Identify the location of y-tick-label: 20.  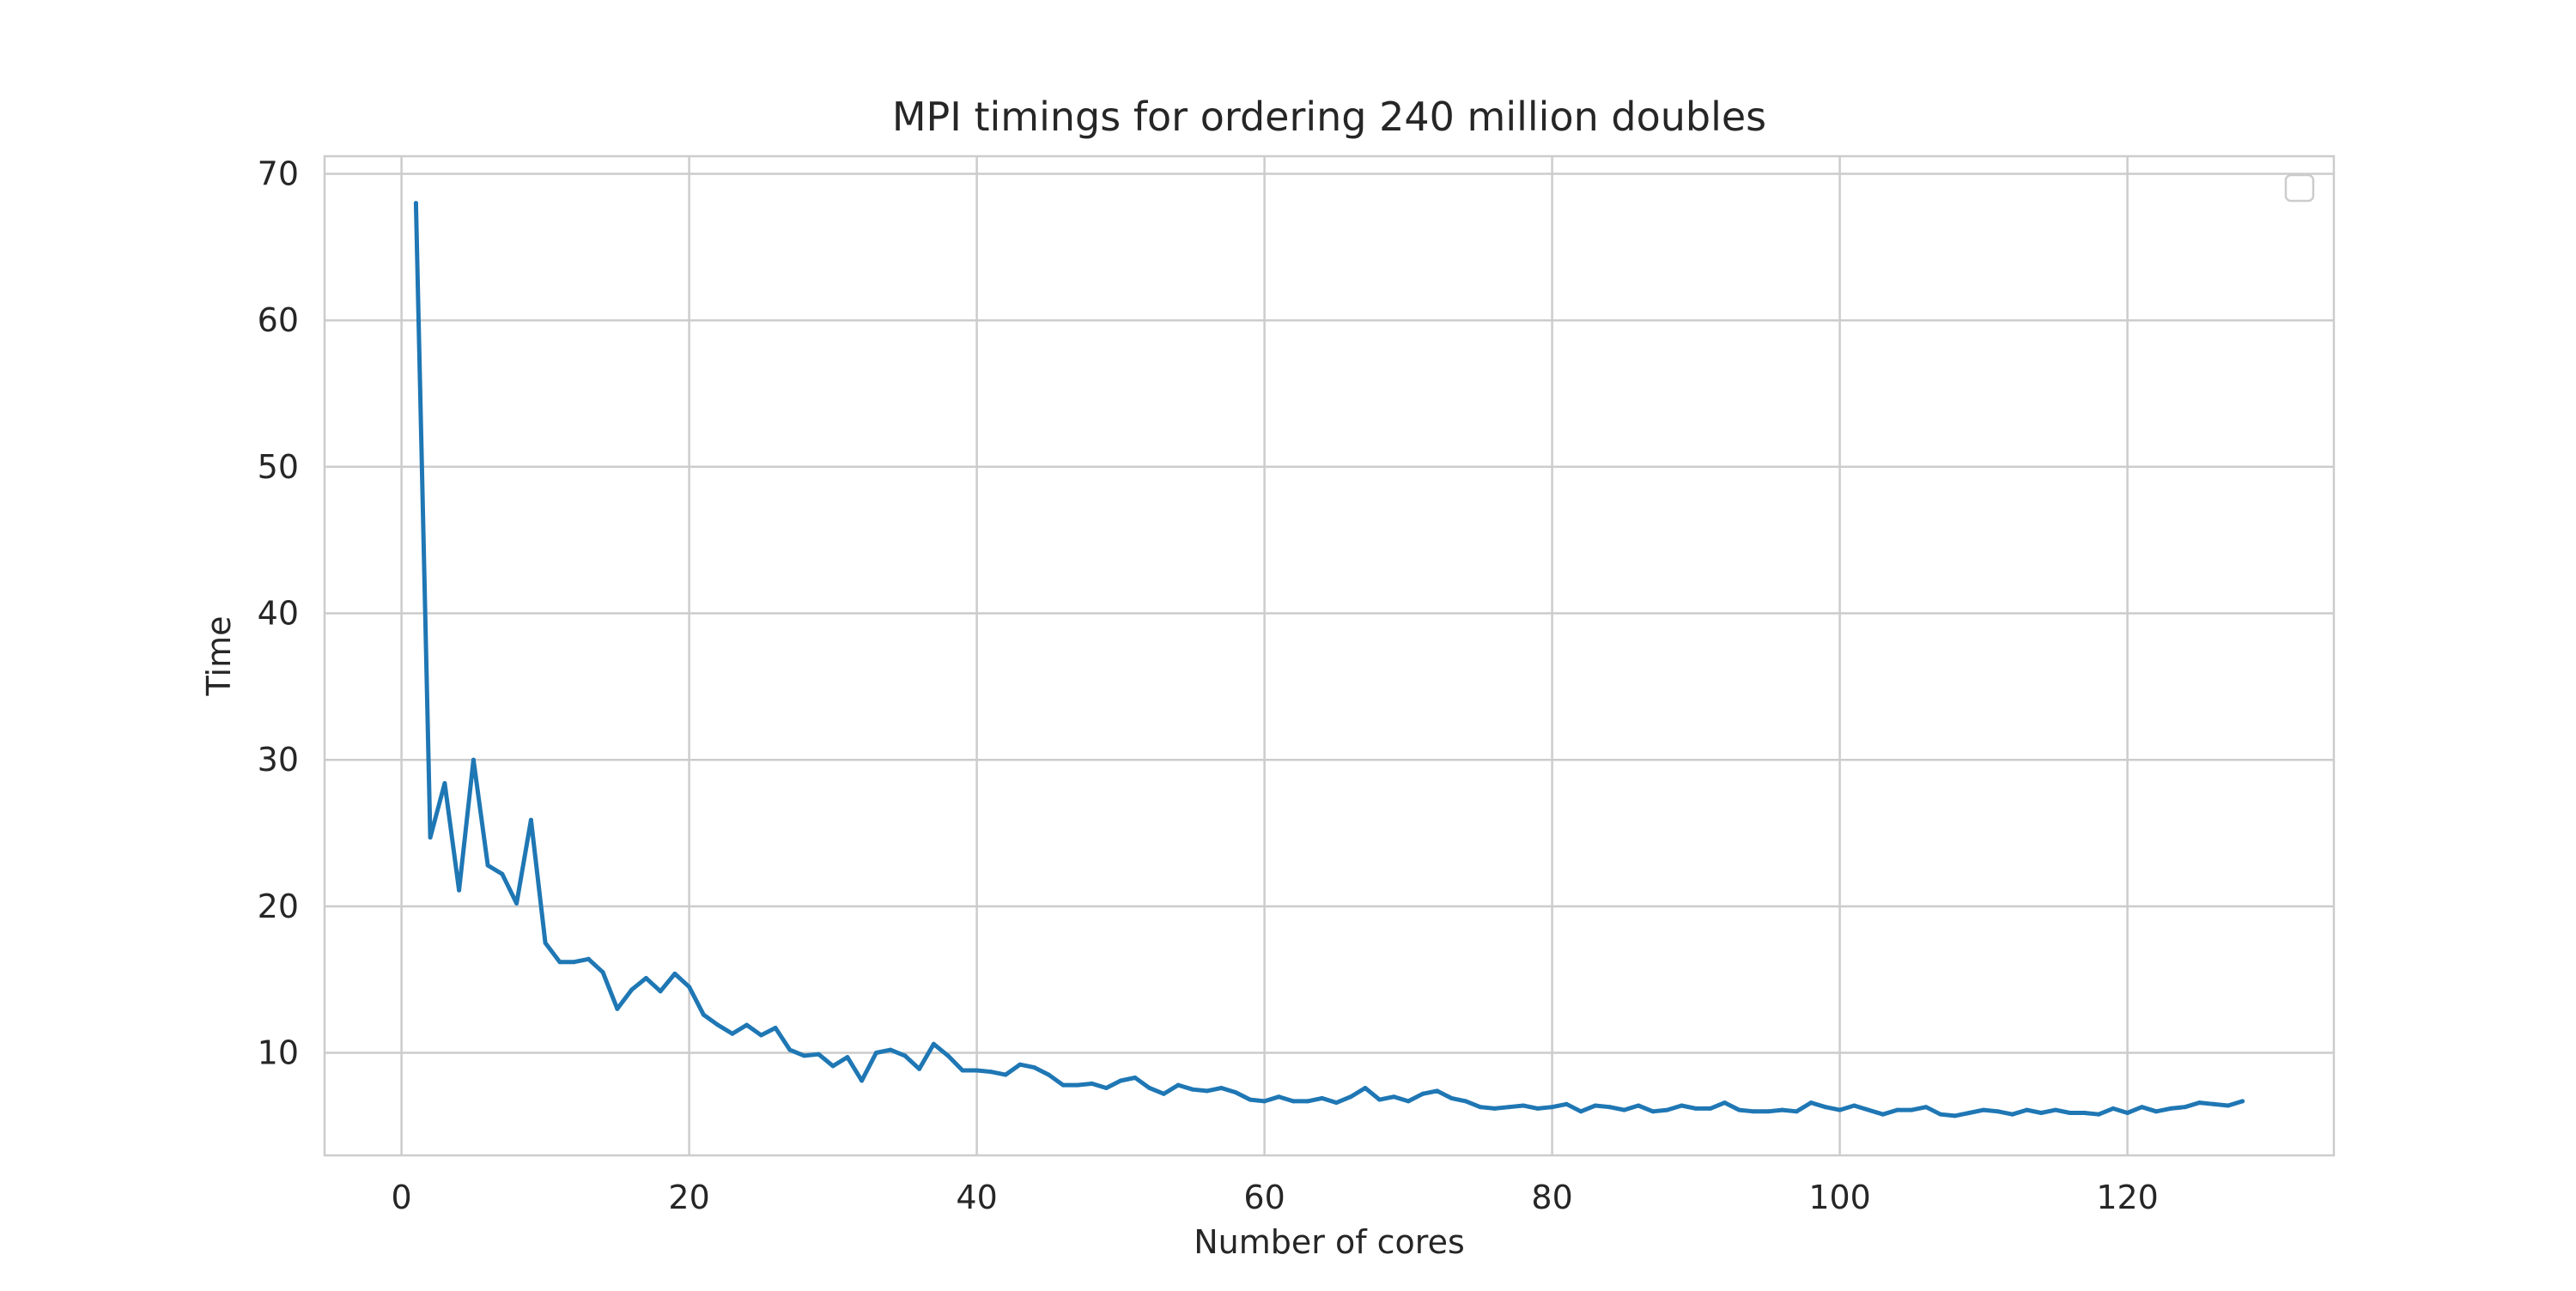
(279, 907).